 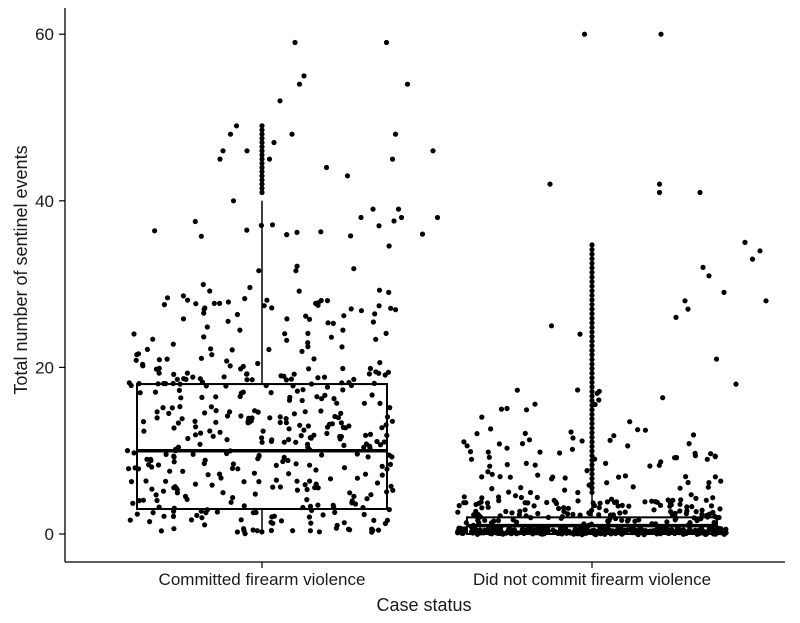 What do you see at coordinates (44, 367) in the screenshot?
I see `y-tick-label: 20` at bounding box center [44, 367].